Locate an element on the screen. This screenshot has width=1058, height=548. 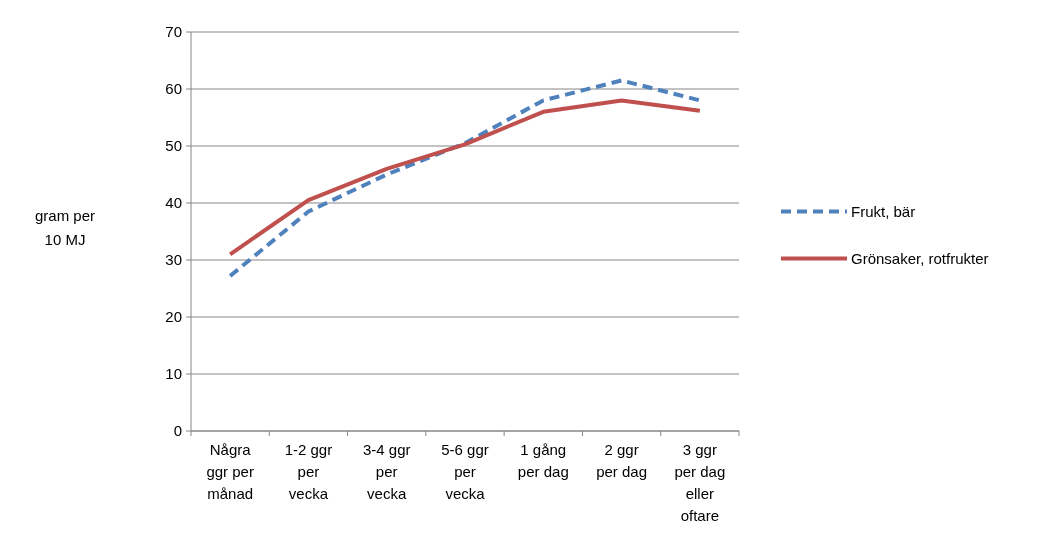
legend-label: Frukt, bär is located at coordinates (883, 211).